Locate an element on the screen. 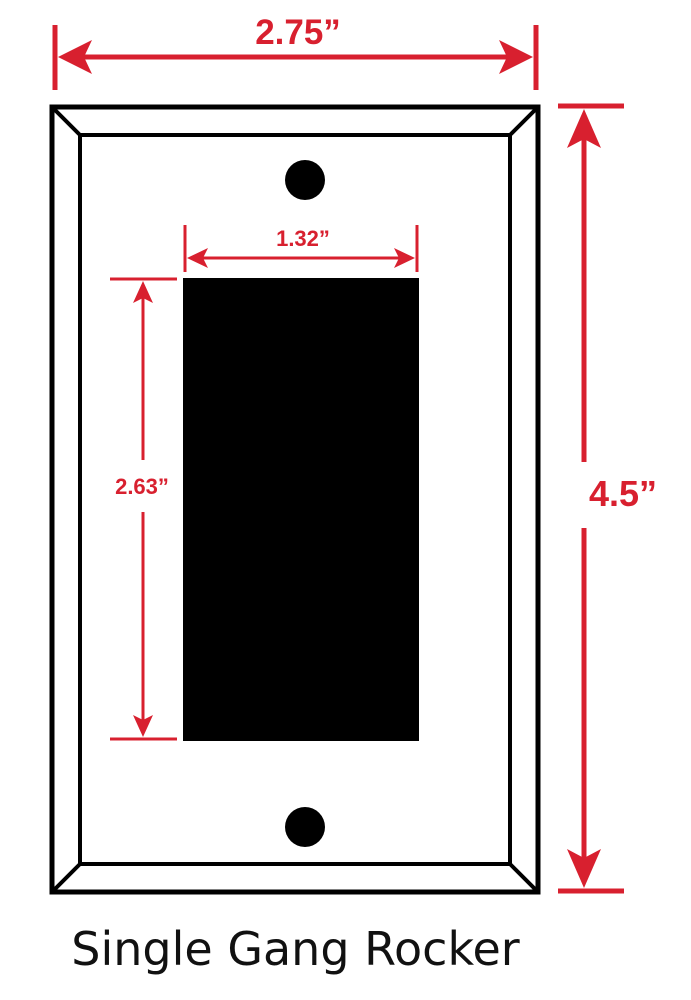  plate-width-arrow-left is located at coordinates (75, 57).